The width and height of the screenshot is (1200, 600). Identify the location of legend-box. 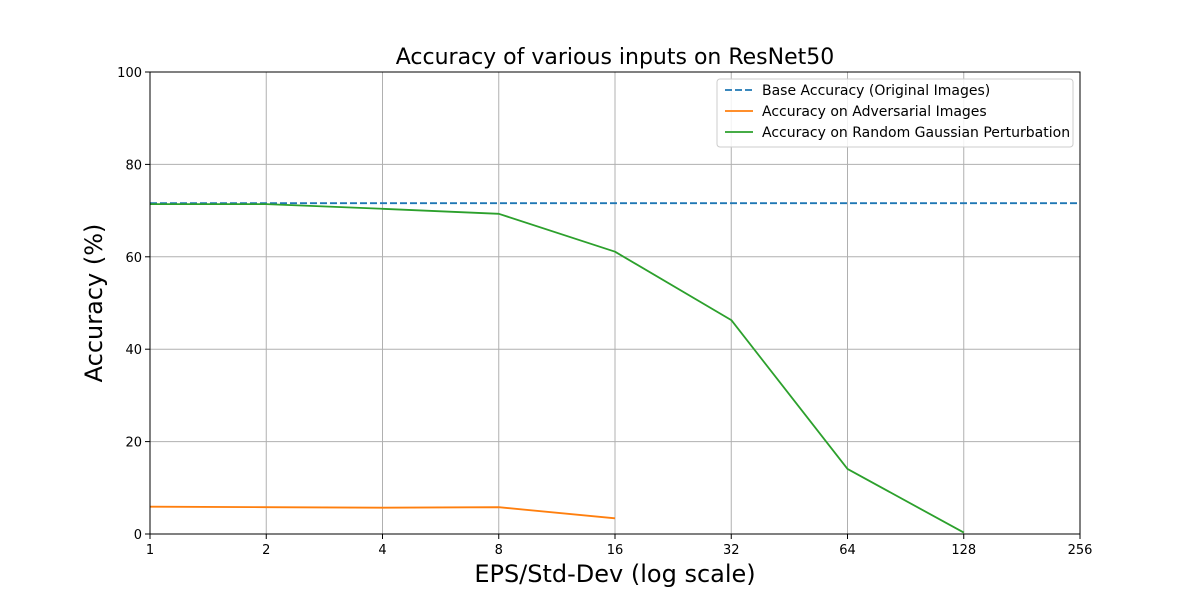
(895, 113).